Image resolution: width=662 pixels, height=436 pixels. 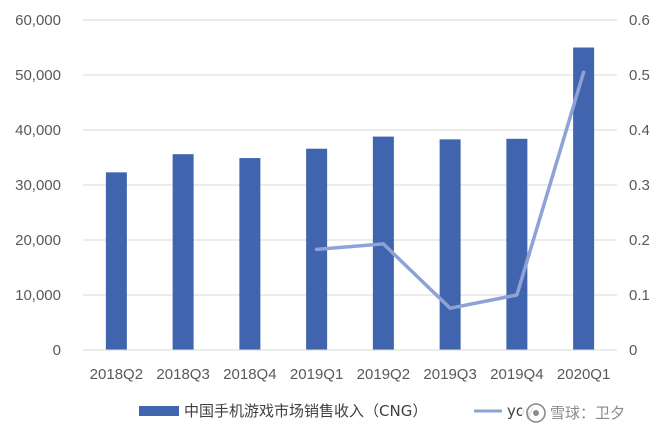 What do you see at coordinates (587, 413) in the screenshot?
I see `watermark-text: 雪球：卫夕` at bounding box center [587, 413].